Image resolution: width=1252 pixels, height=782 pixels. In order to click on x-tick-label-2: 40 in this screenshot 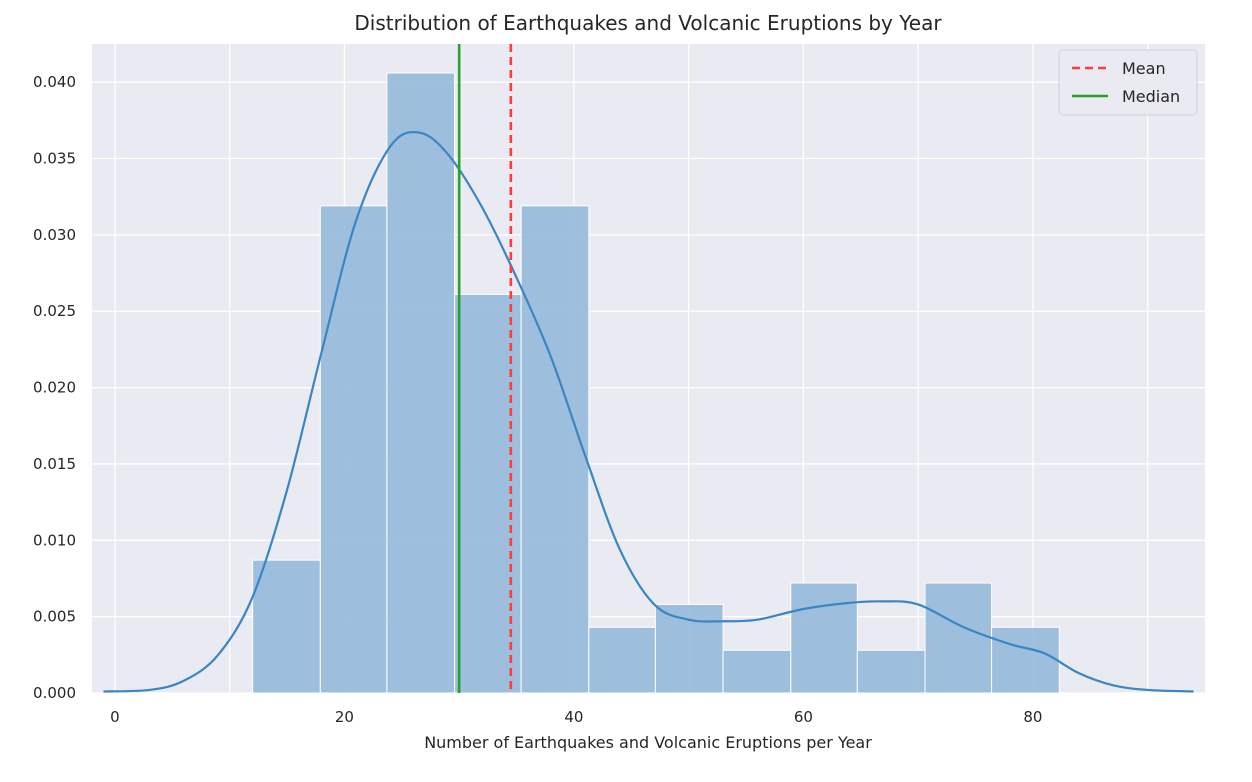, I will do `click(573, 717)`.